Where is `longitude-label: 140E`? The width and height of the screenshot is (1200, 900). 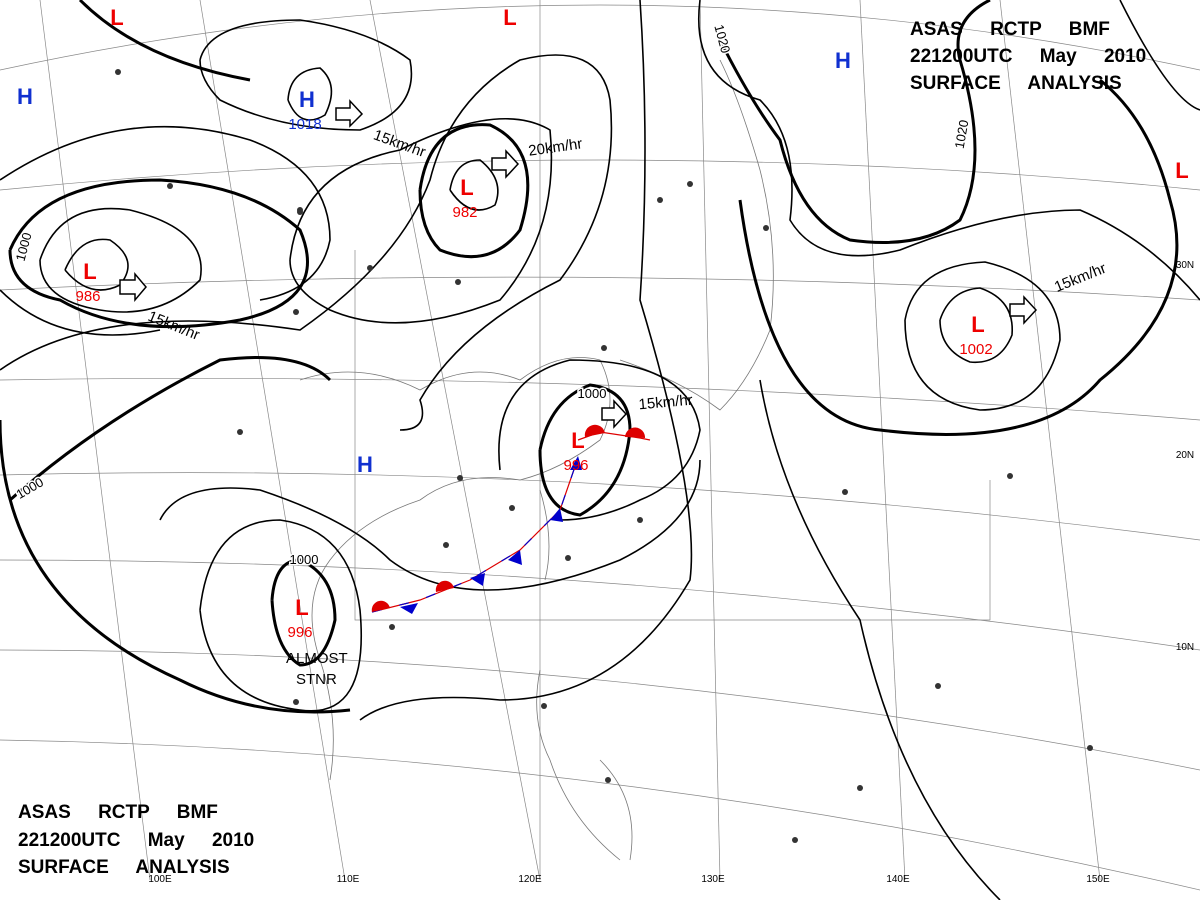 longitude-label: 140E is located at coordinates (898, 879).